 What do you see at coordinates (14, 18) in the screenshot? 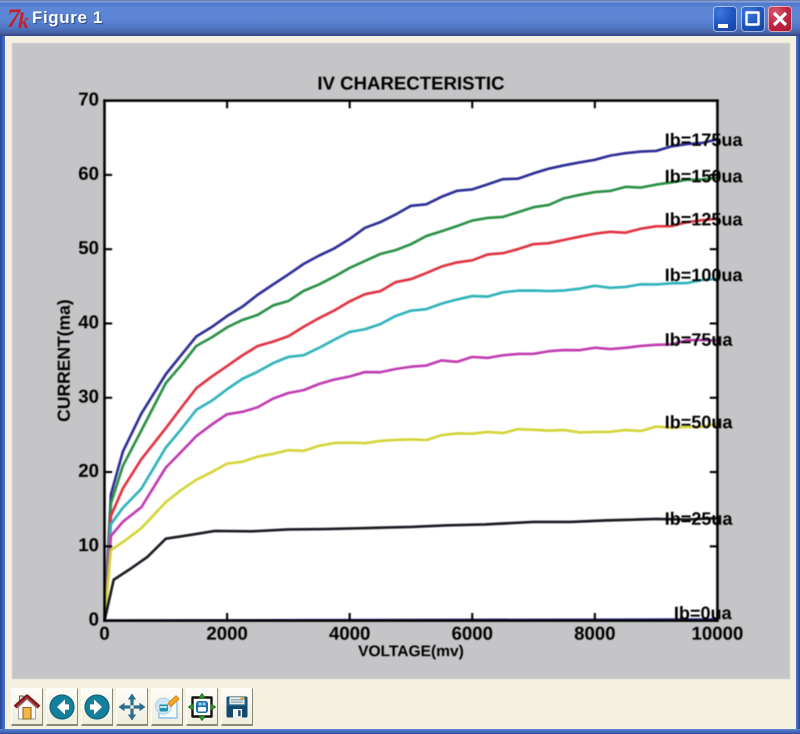
I see `svg-text: 7` at bounding box center [14, 18].